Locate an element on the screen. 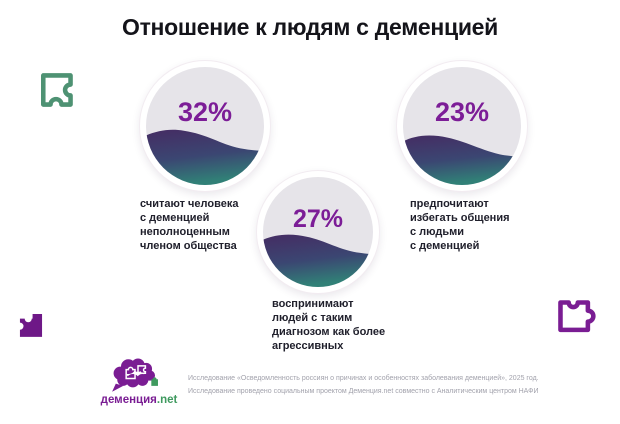 This screenshot has height=424, width=620. gauge-inner-32: 32% is located at coordinates (205, 126).